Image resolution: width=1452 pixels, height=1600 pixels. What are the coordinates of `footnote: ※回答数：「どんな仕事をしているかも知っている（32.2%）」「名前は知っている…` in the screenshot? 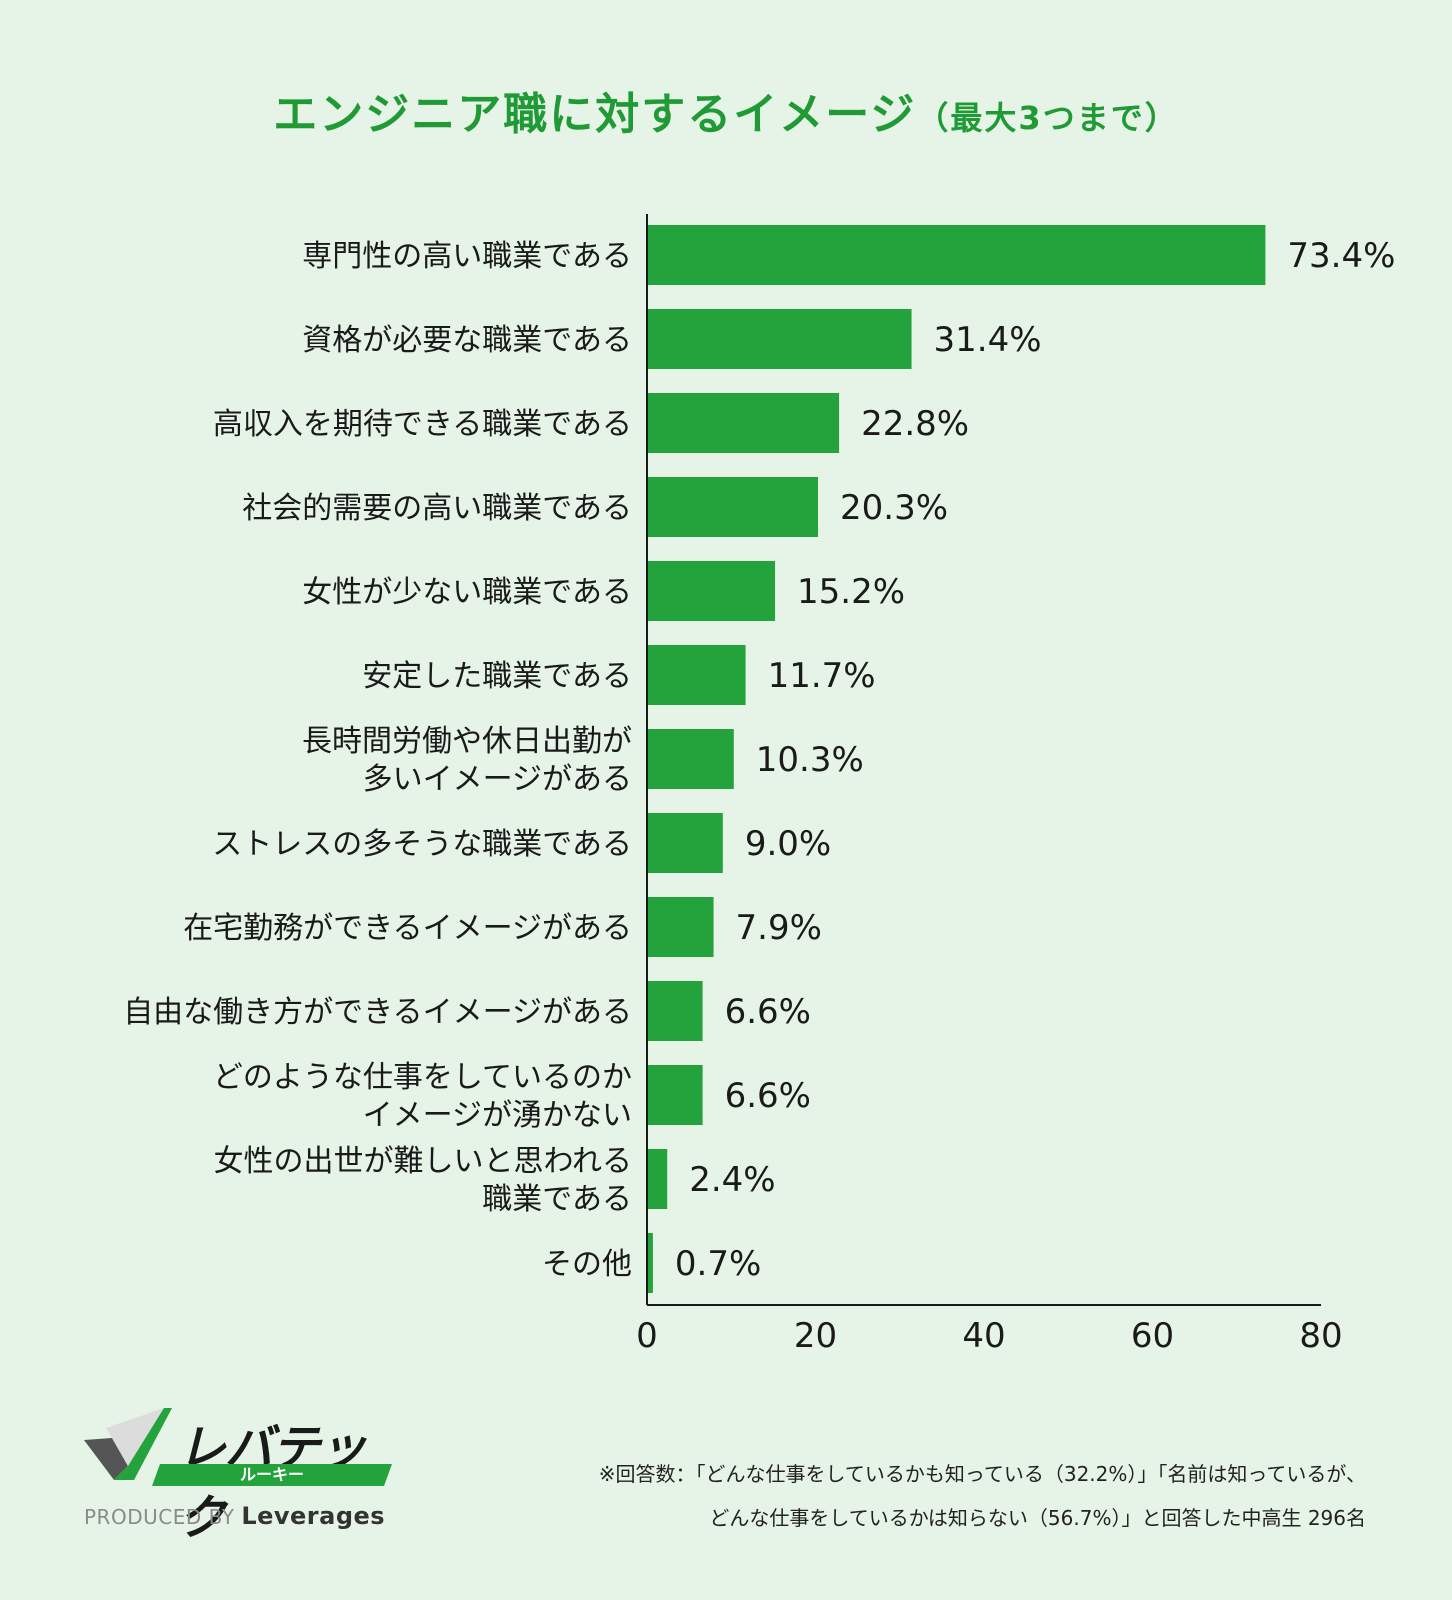 It's located at (982, 1496).